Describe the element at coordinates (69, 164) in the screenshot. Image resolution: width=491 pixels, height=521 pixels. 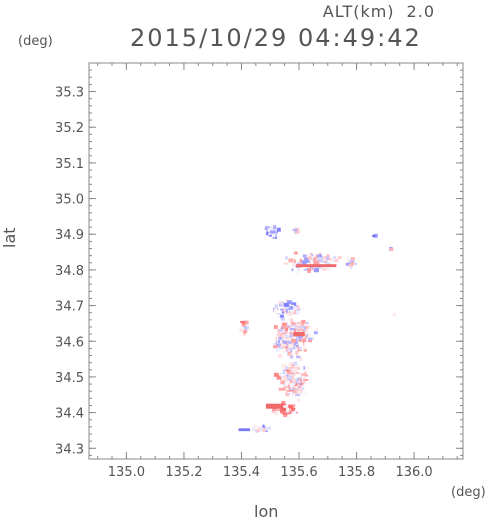
I see `y-tick-label: 35.1` at that location.